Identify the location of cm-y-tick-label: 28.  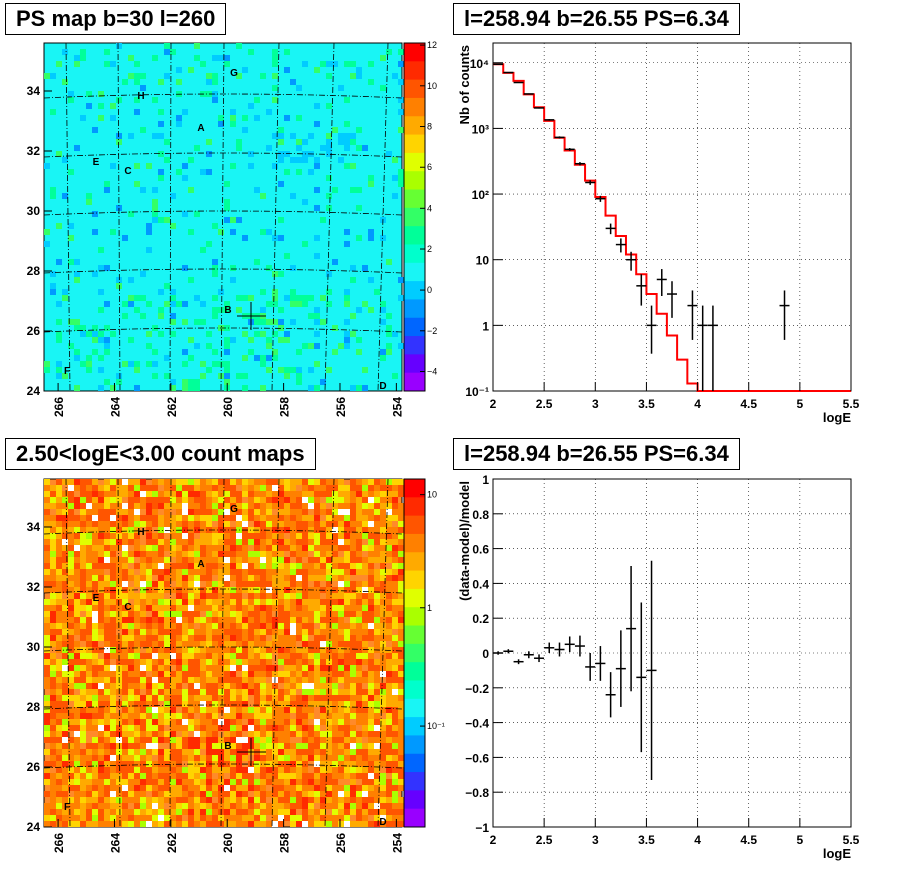
(34, 707).